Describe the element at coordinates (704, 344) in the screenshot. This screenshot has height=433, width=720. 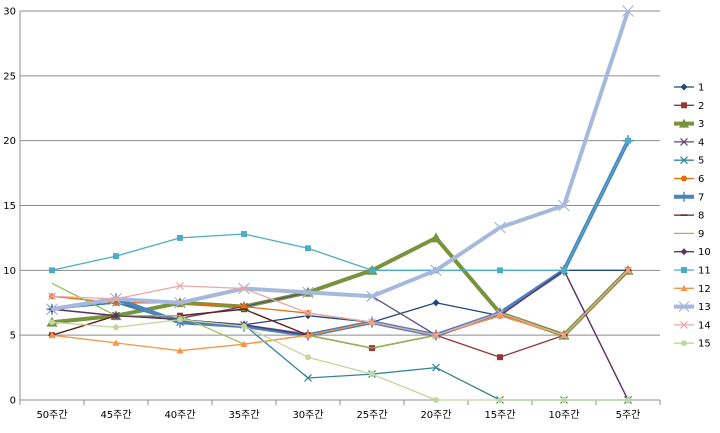
I see `legend-label: 15` at that location.